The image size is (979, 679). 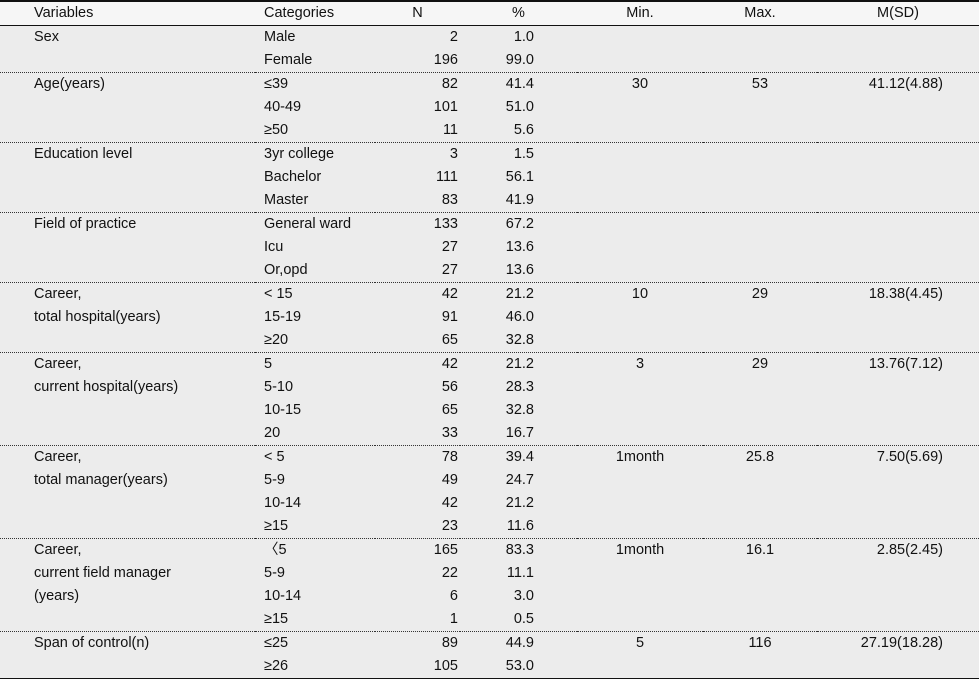 What do you see at coordinates (450, 129) in the screenshot?
I see `n-cell: 11` at bounding box center [450, 129].